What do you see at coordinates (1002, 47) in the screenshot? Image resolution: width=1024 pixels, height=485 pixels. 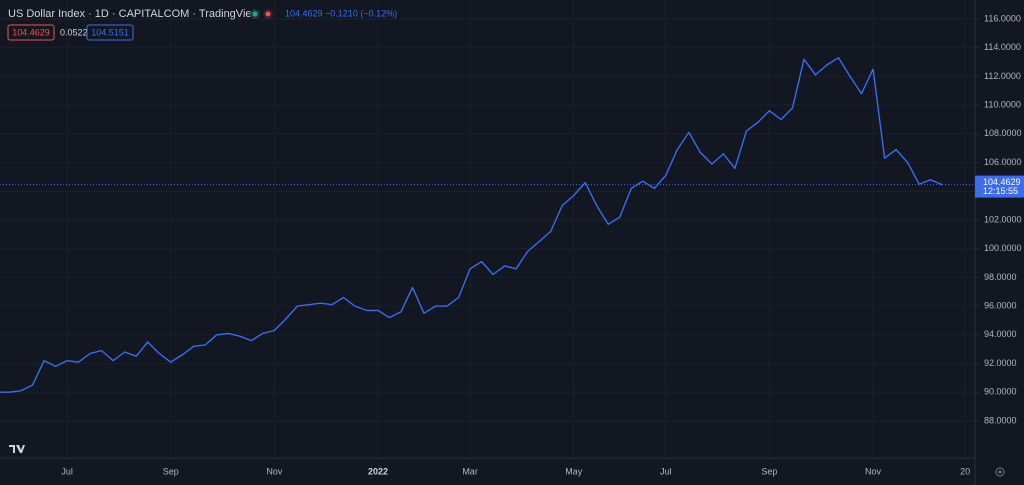 I see `y-tick-label: 114.0000` at bounding box center [1002, 47].